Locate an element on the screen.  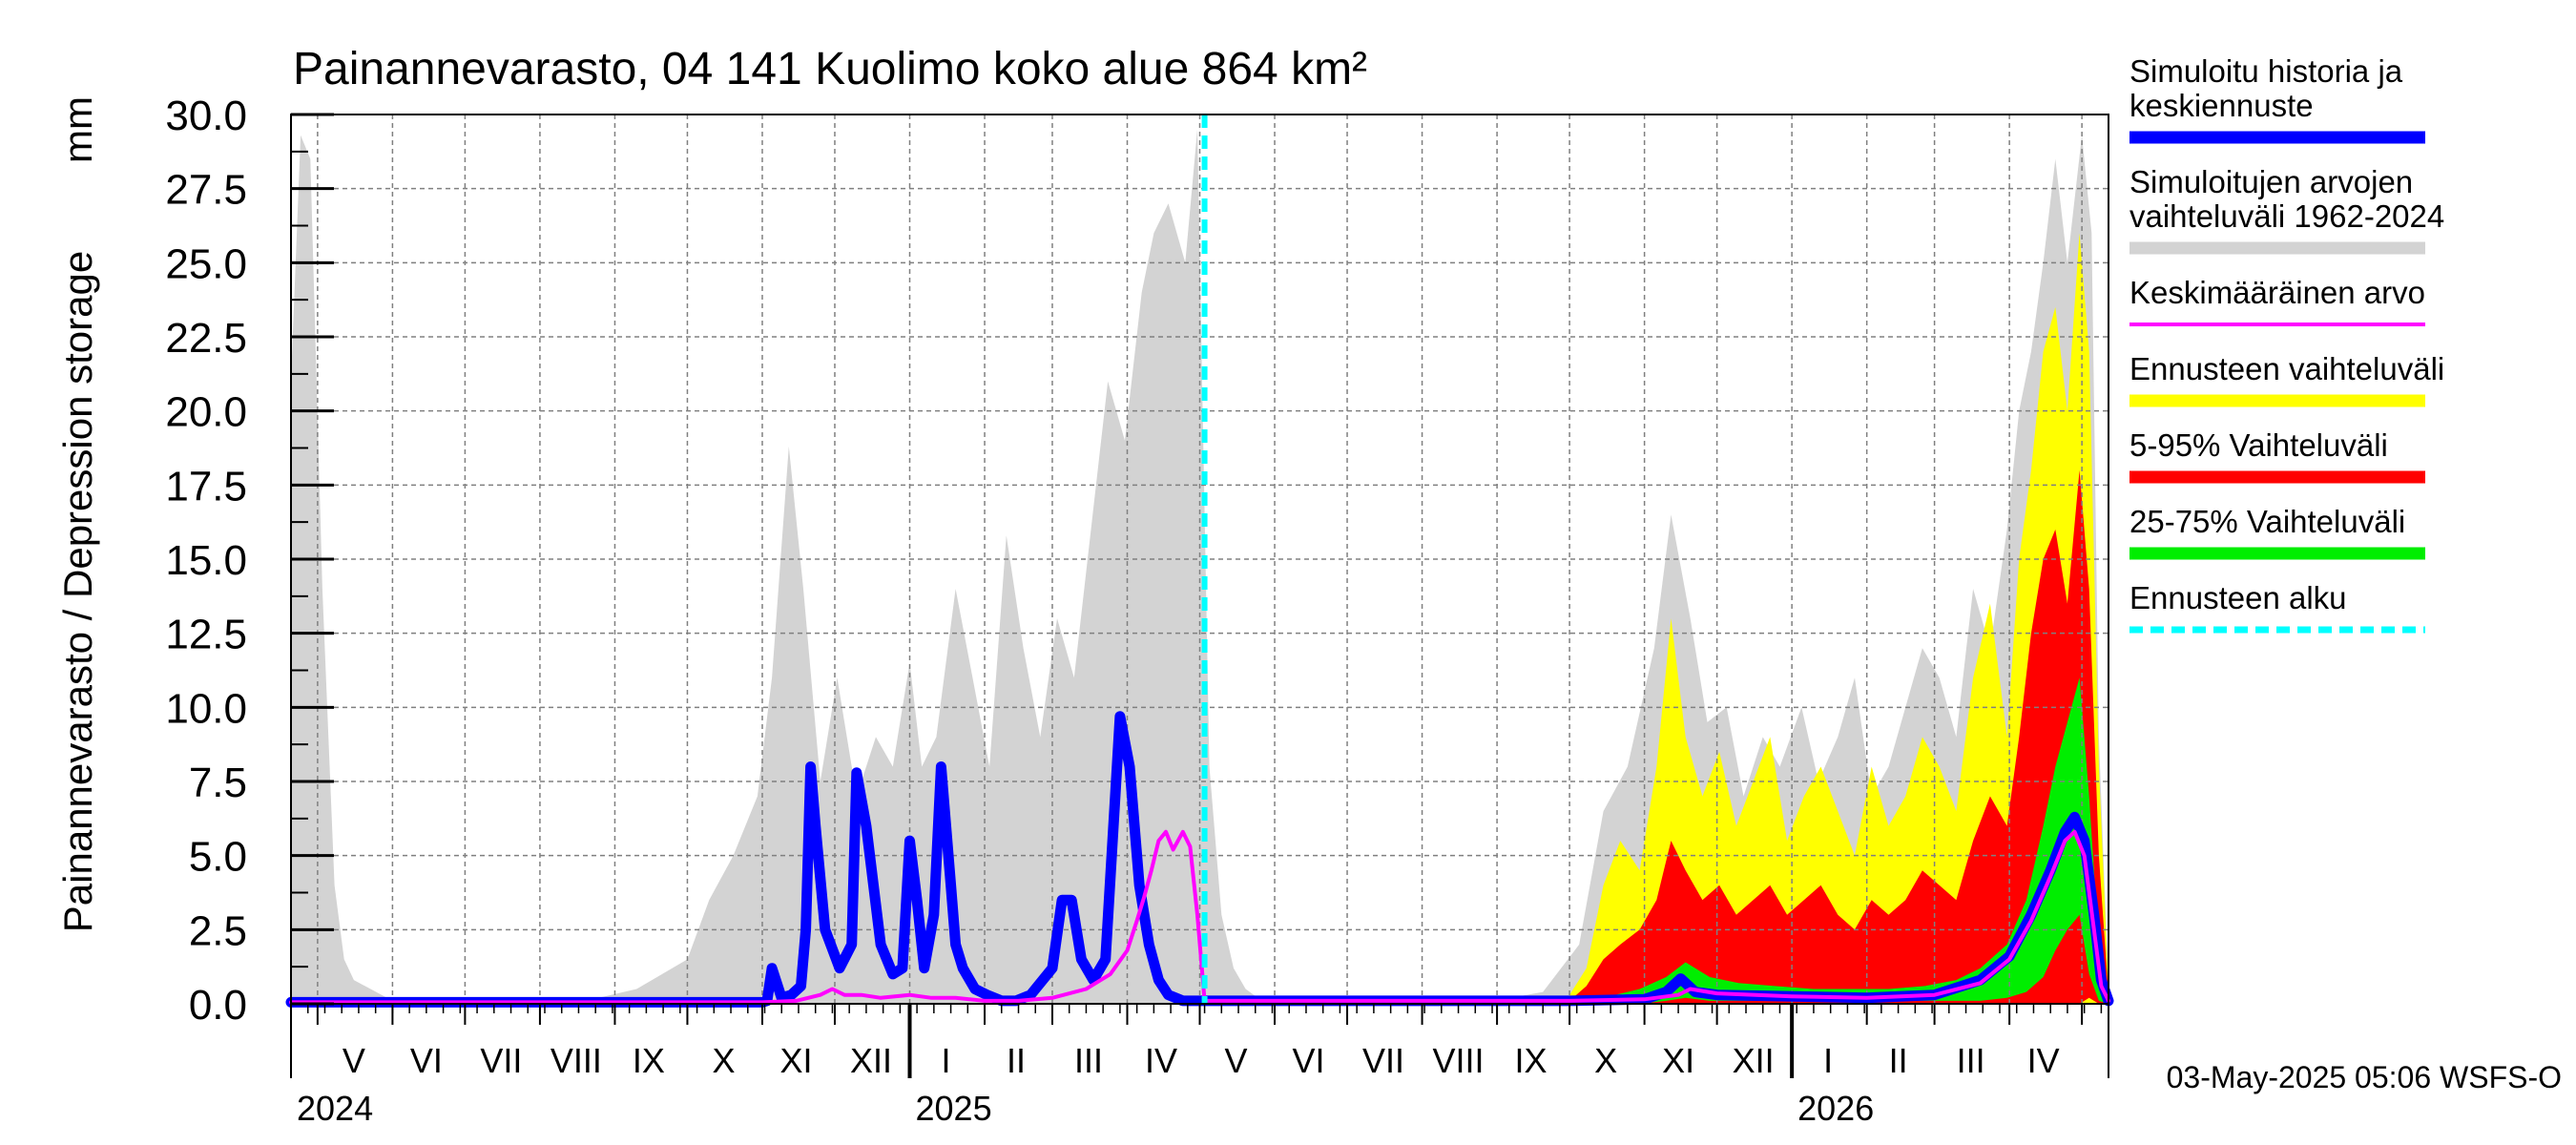
y-tick-label: 30.0 is located at coordinates (206, 116).